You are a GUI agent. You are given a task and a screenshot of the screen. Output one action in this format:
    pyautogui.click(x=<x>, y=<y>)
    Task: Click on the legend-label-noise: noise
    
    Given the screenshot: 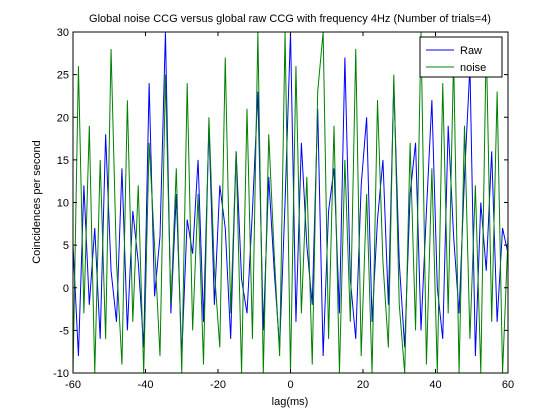 What is the action you would take?
    pyautogui.click(x=473, y=68)
    